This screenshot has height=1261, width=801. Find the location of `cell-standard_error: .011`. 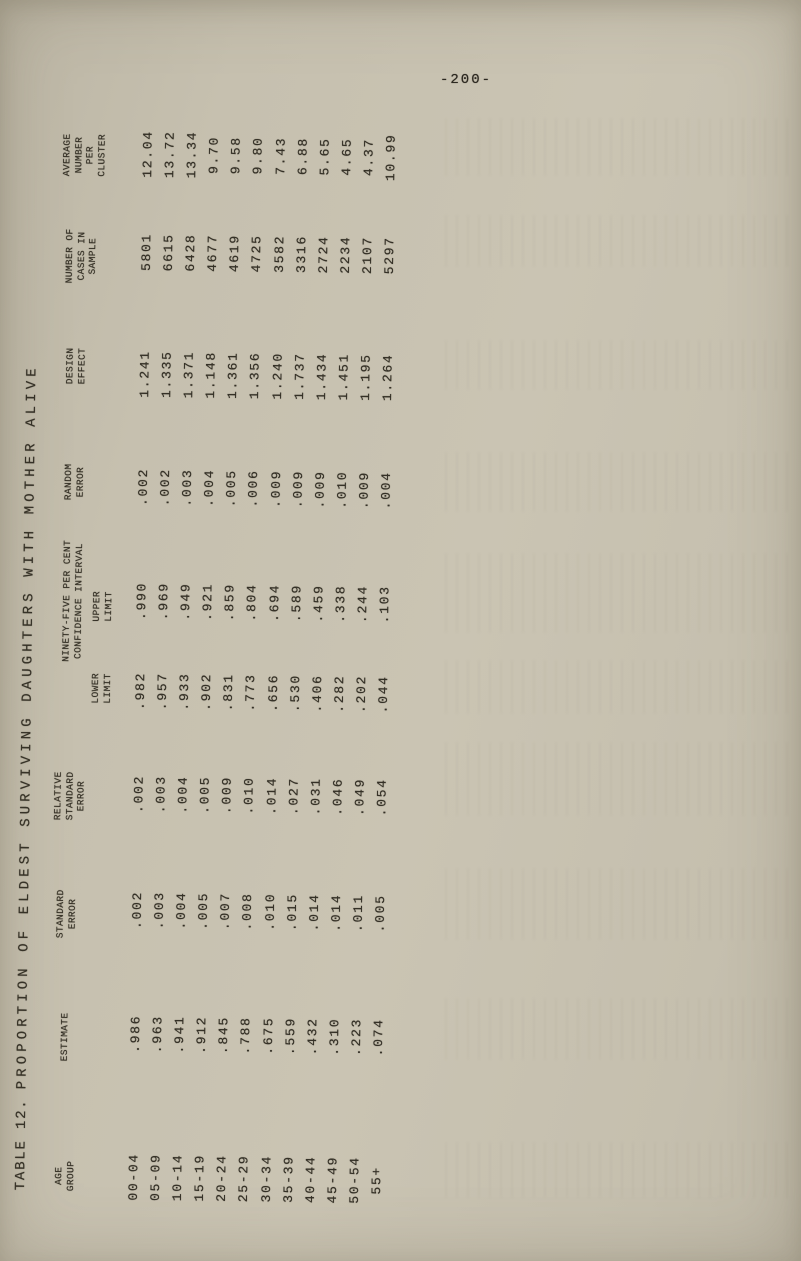

cell-standard_error: .011 is located at coordinates (358, 913).